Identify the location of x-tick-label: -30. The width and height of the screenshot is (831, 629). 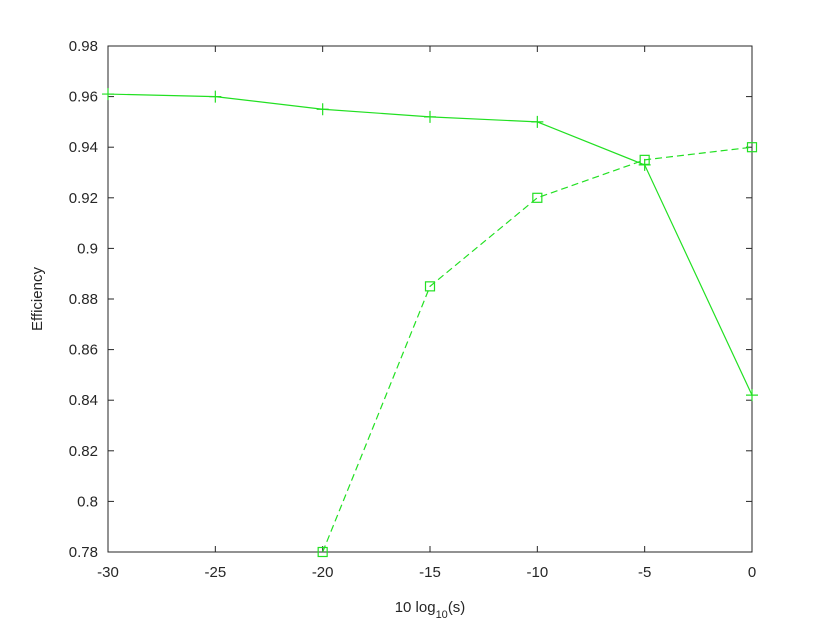
(108, 572).